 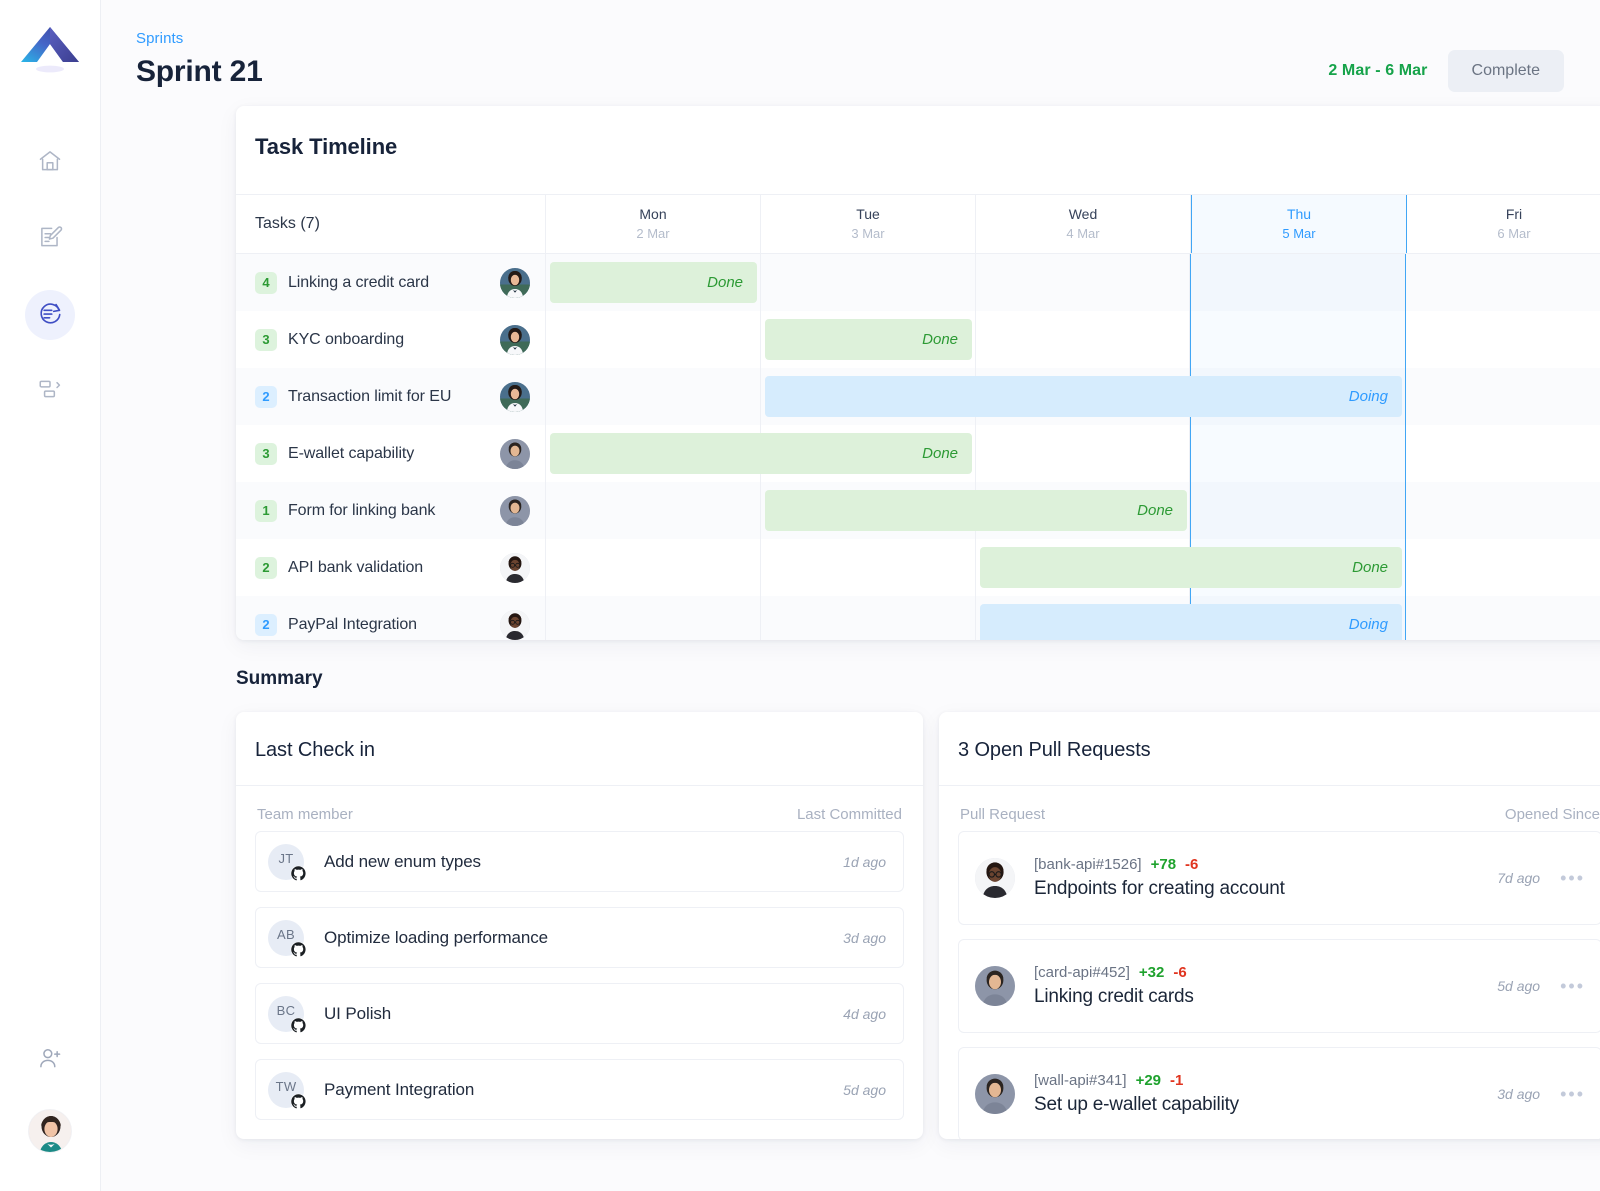 What do you see at coordinates (266, 339) in the screenshot?
I see `story-points-badge: 3` at bounding box center [266, 339].